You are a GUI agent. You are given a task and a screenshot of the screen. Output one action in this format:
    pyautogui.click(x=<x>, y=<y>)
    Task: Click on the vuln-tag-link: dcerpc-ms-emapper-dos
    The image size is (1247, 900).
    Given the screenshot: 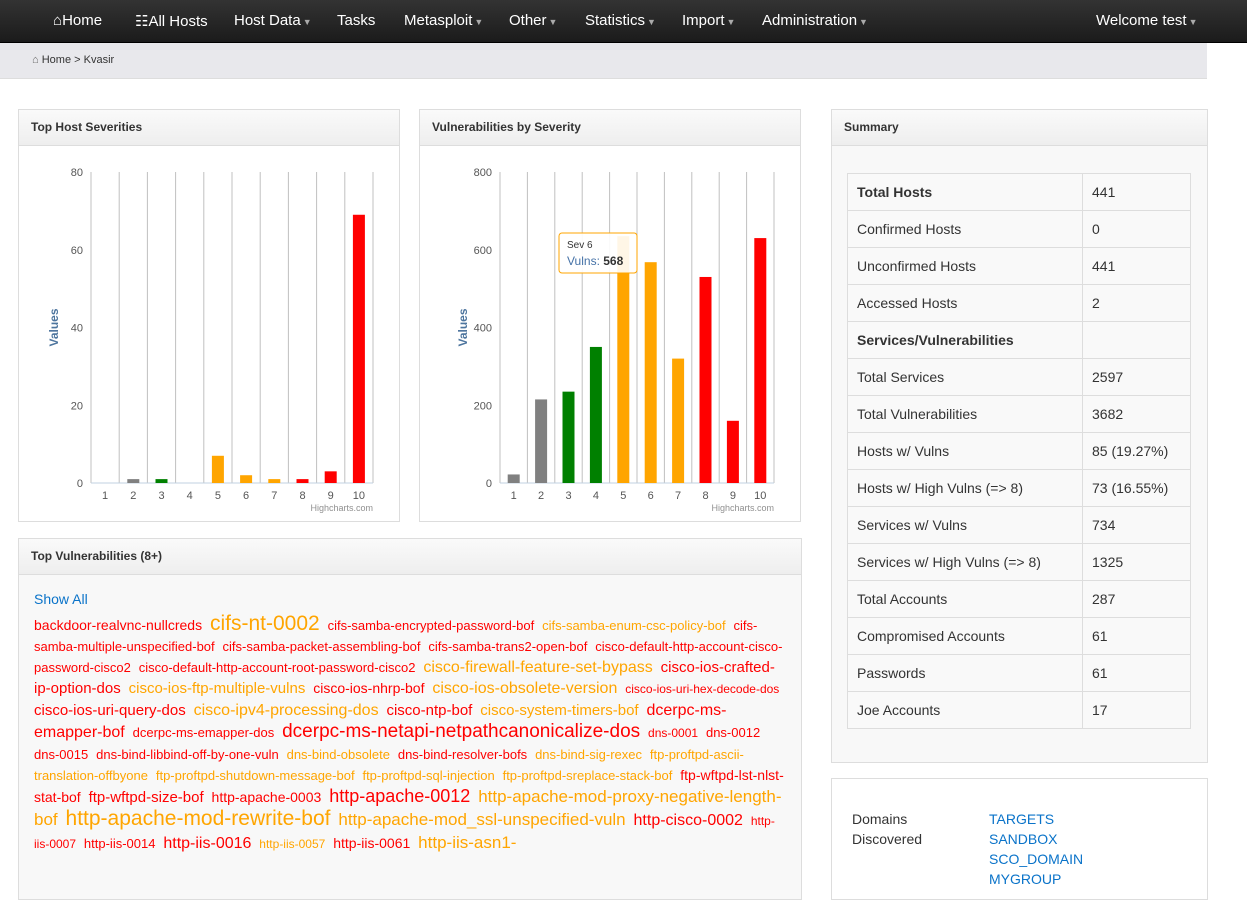 What is the action you would take?
    pyautogui.click(x=203, y=732)
    